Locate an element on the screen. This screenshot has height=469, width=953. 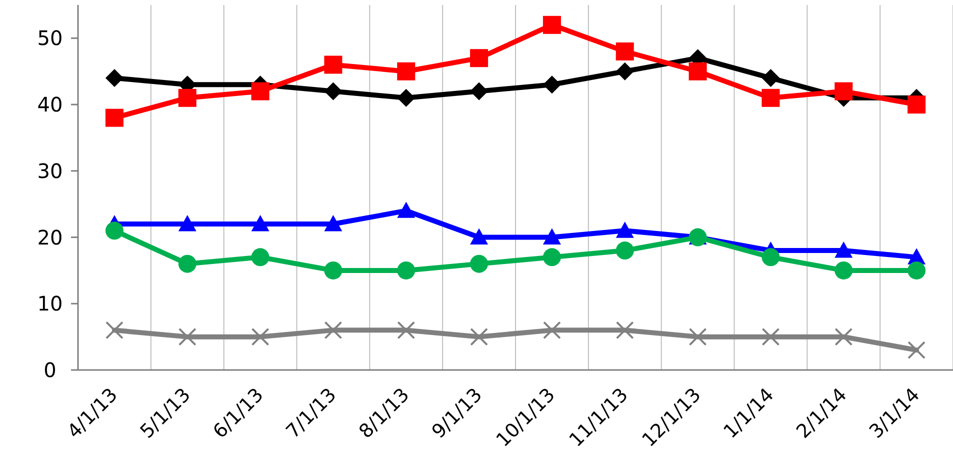
y-tick-label: 10 is located at coordinates (50, 304).